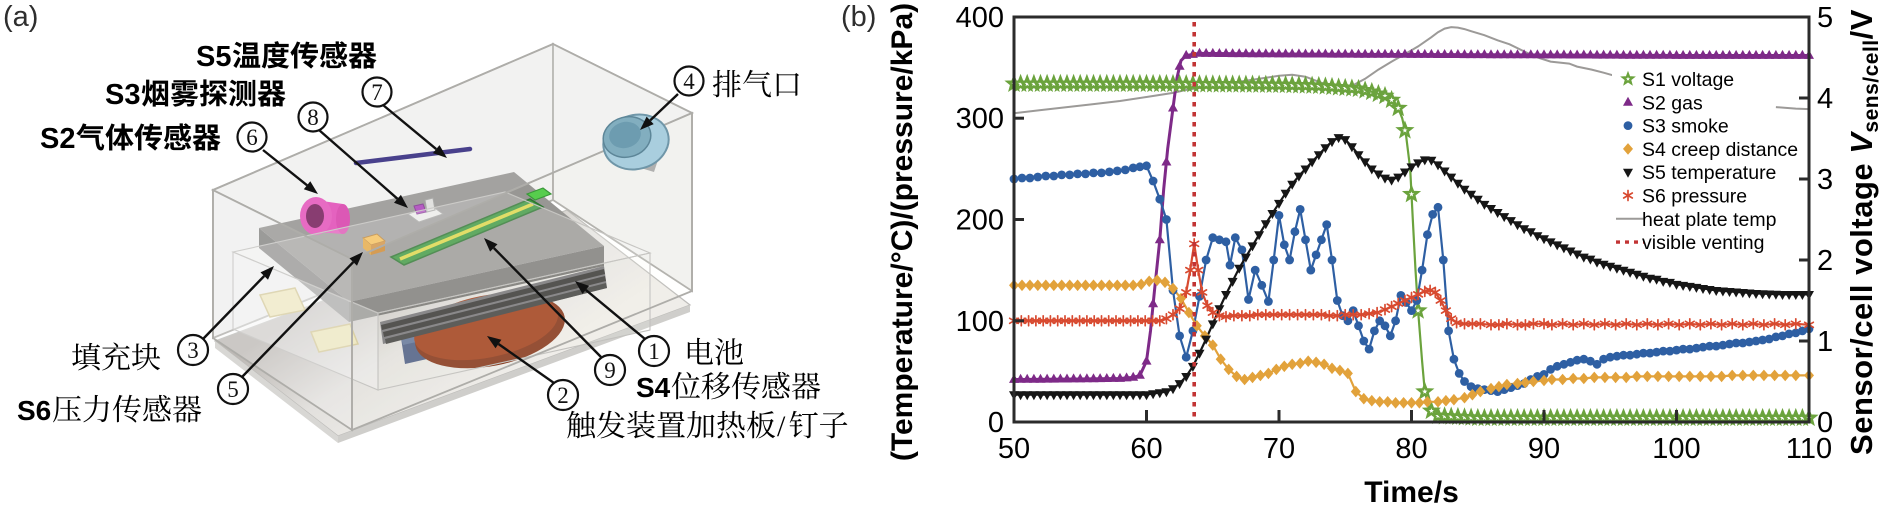 The image size is (1890, 519). Describe the element at coordinates (1709, 173) in the screenshot. I see `svg-text: S5 temperature` at that location.